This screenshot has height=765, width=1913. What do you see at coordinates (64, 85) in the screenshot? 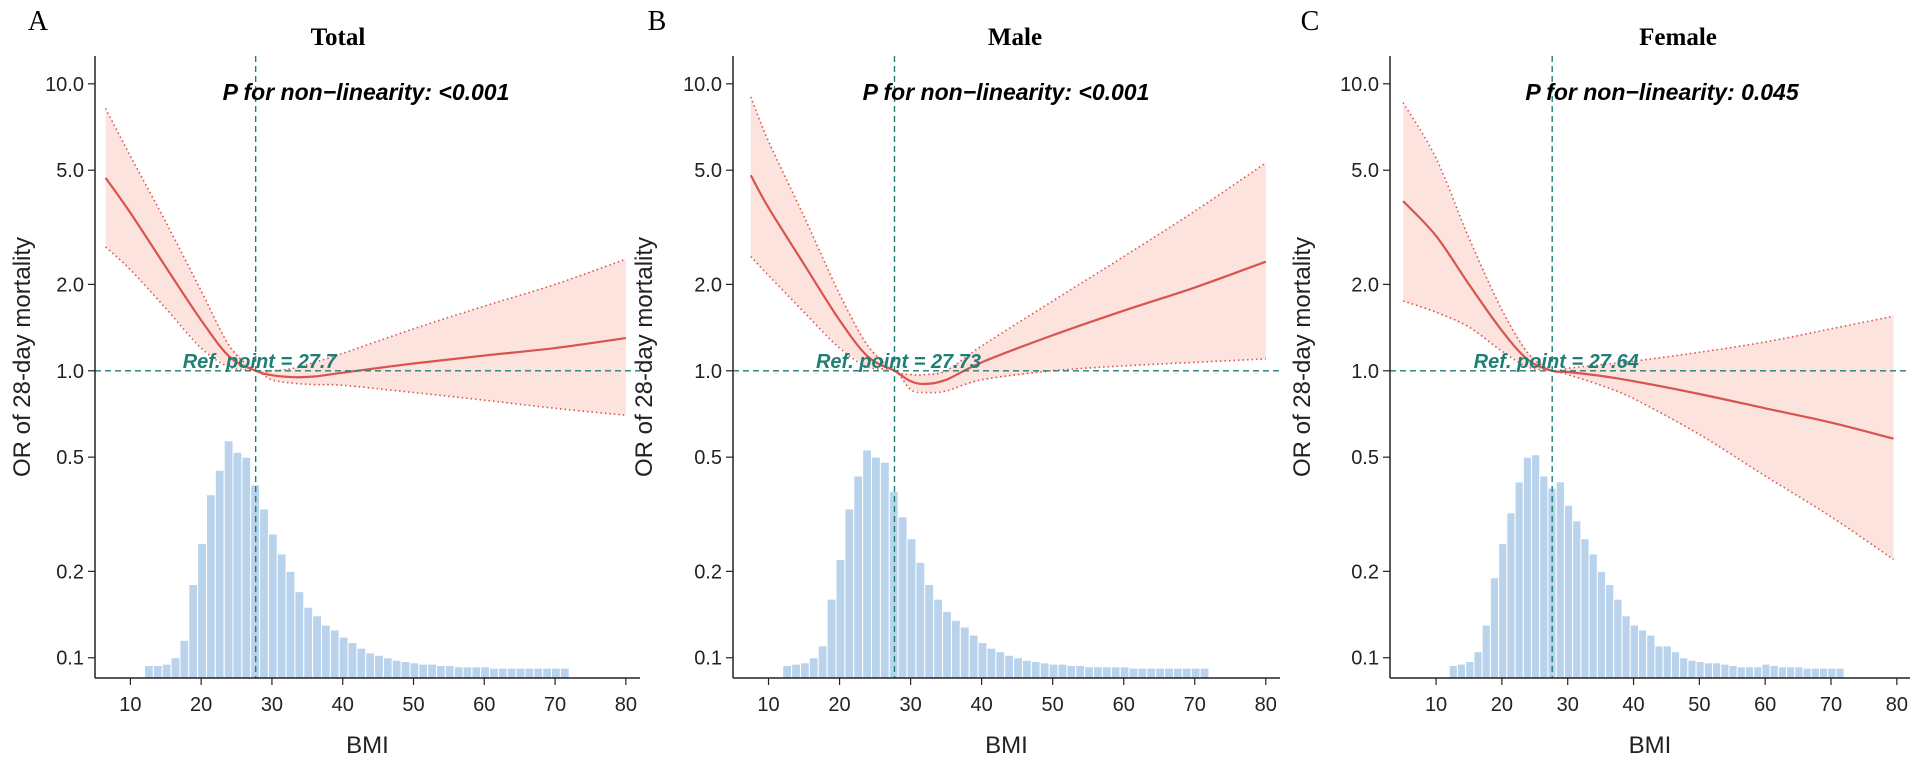
I see `y-tick-label: 10.0` at bounding box center [64, 85].